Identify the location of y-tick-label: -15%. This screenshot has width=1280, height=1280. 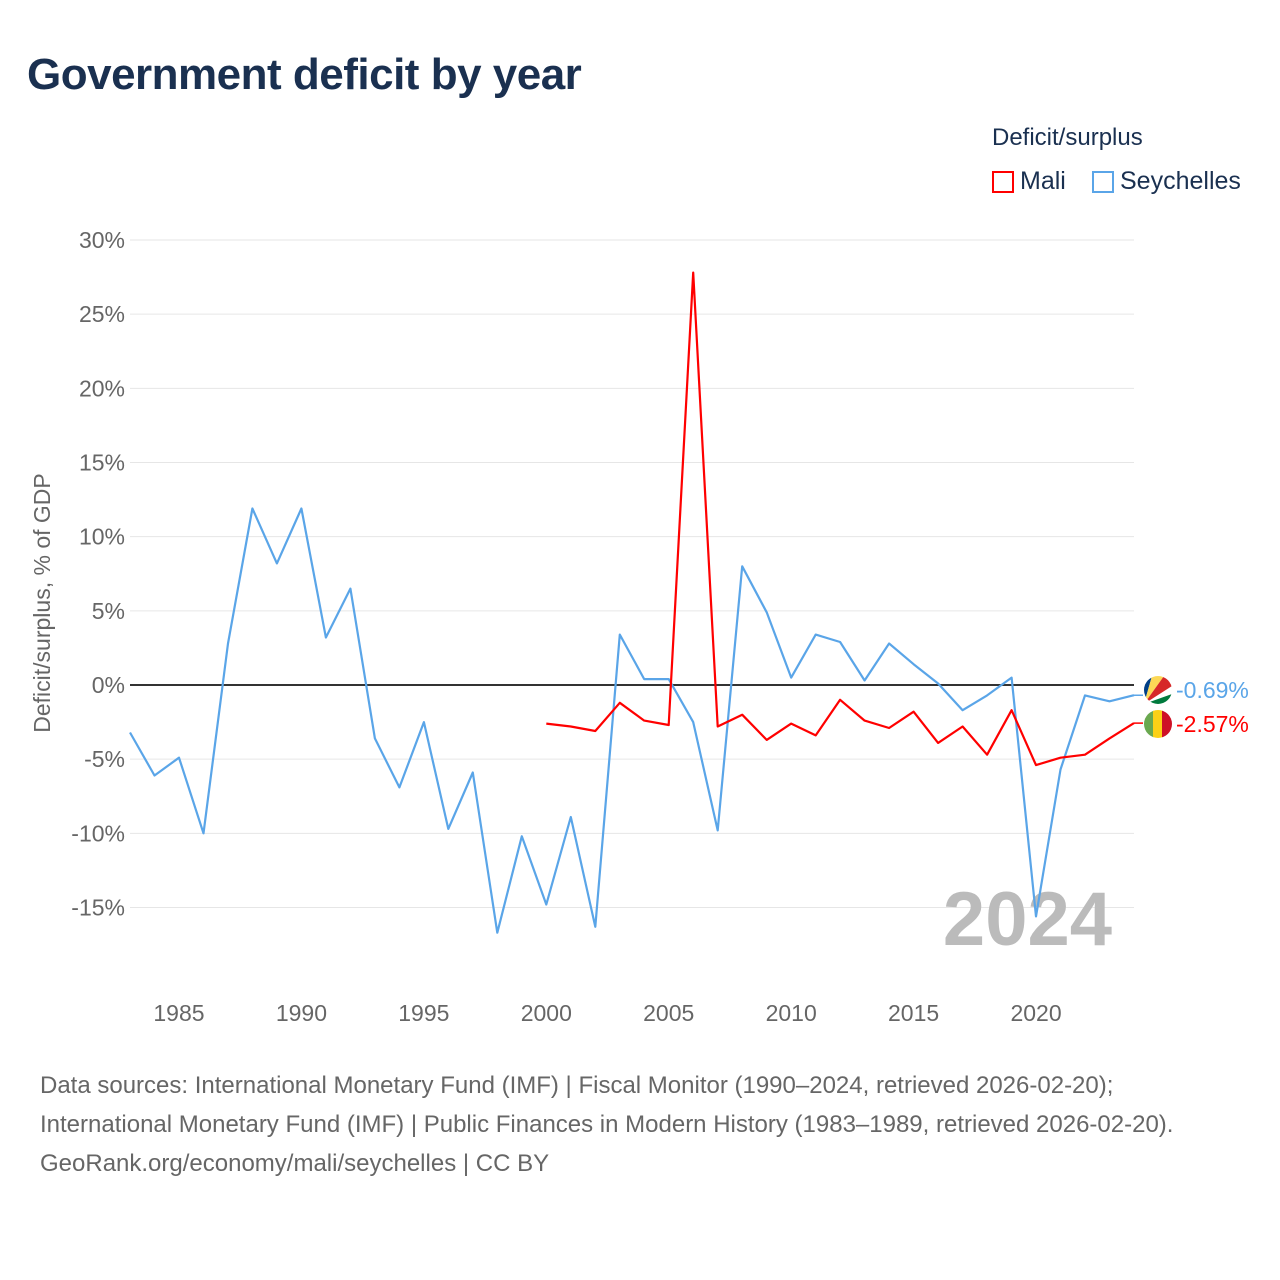
(98, 908).